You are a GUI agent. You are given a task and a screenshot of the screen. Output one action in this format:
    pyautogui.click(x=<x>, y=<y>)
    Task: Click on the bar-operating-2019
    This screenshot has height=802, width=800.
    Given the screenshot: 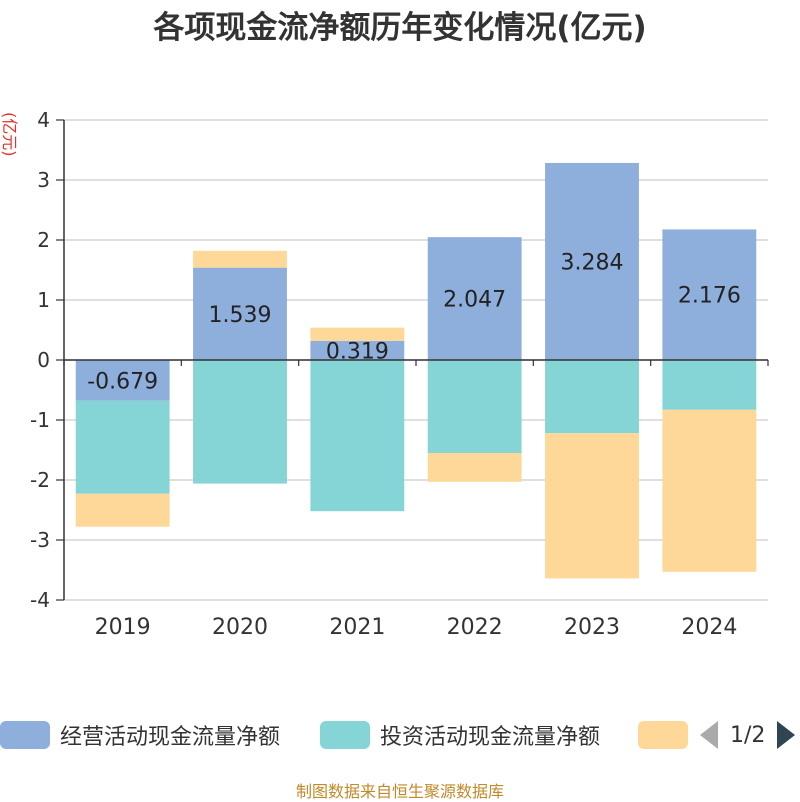 What is the action you would take?
    pyautogui.click(x=122, y=380)
    